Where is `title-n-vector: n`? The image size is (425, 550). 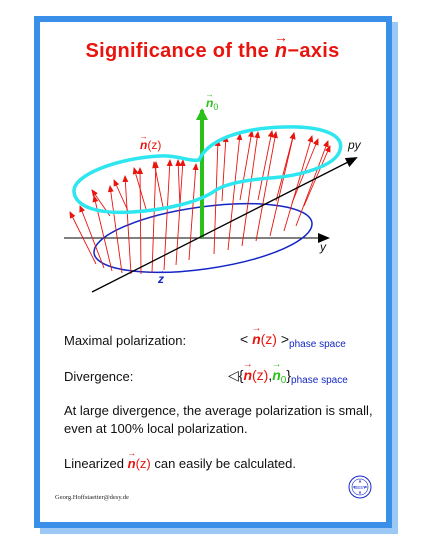
title-n-vector: n is located at coordinates (281, 51).